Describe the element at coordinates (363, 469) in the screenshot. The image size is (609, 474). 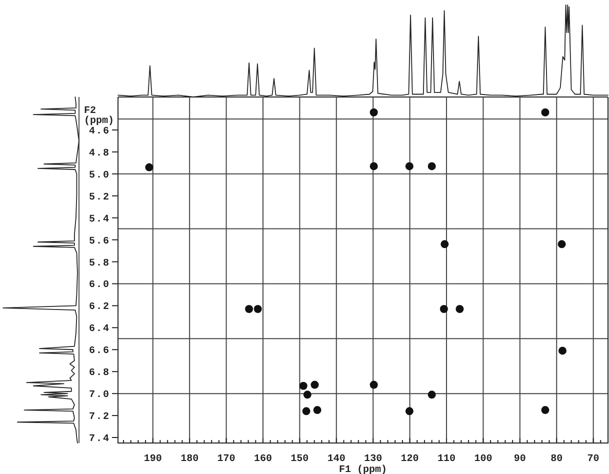
I see `x-axis-title: F1 (ppm)` at that location.